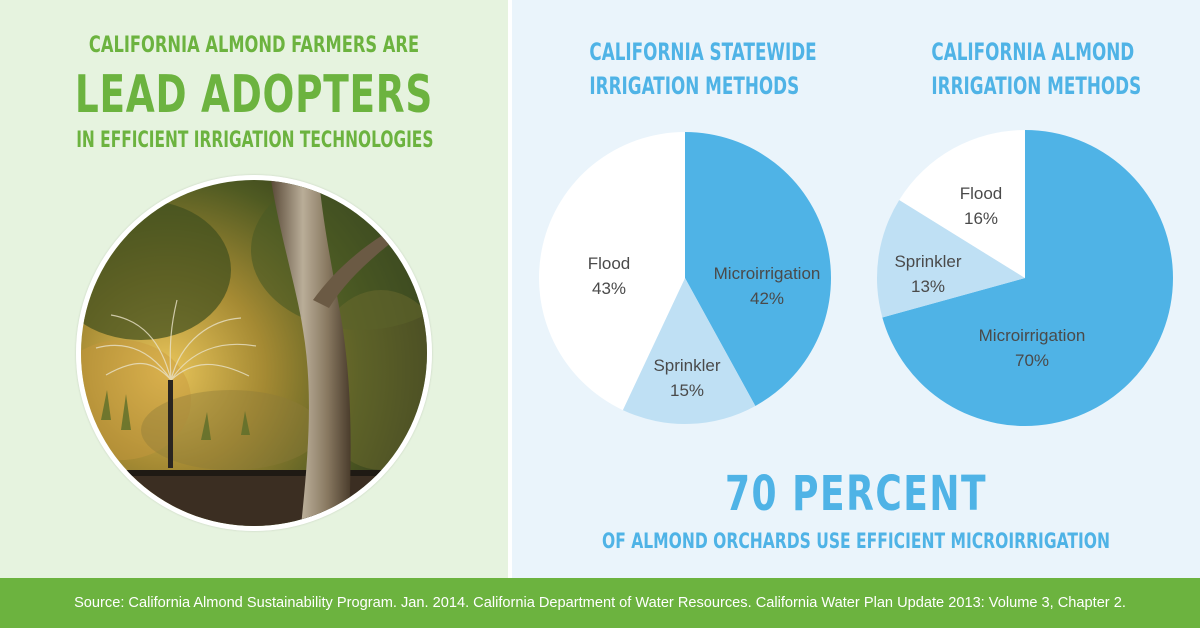  I want to click on statewide-chart-title-line-1: CALIFORNIA STATEWIDE, so click(703, 52).